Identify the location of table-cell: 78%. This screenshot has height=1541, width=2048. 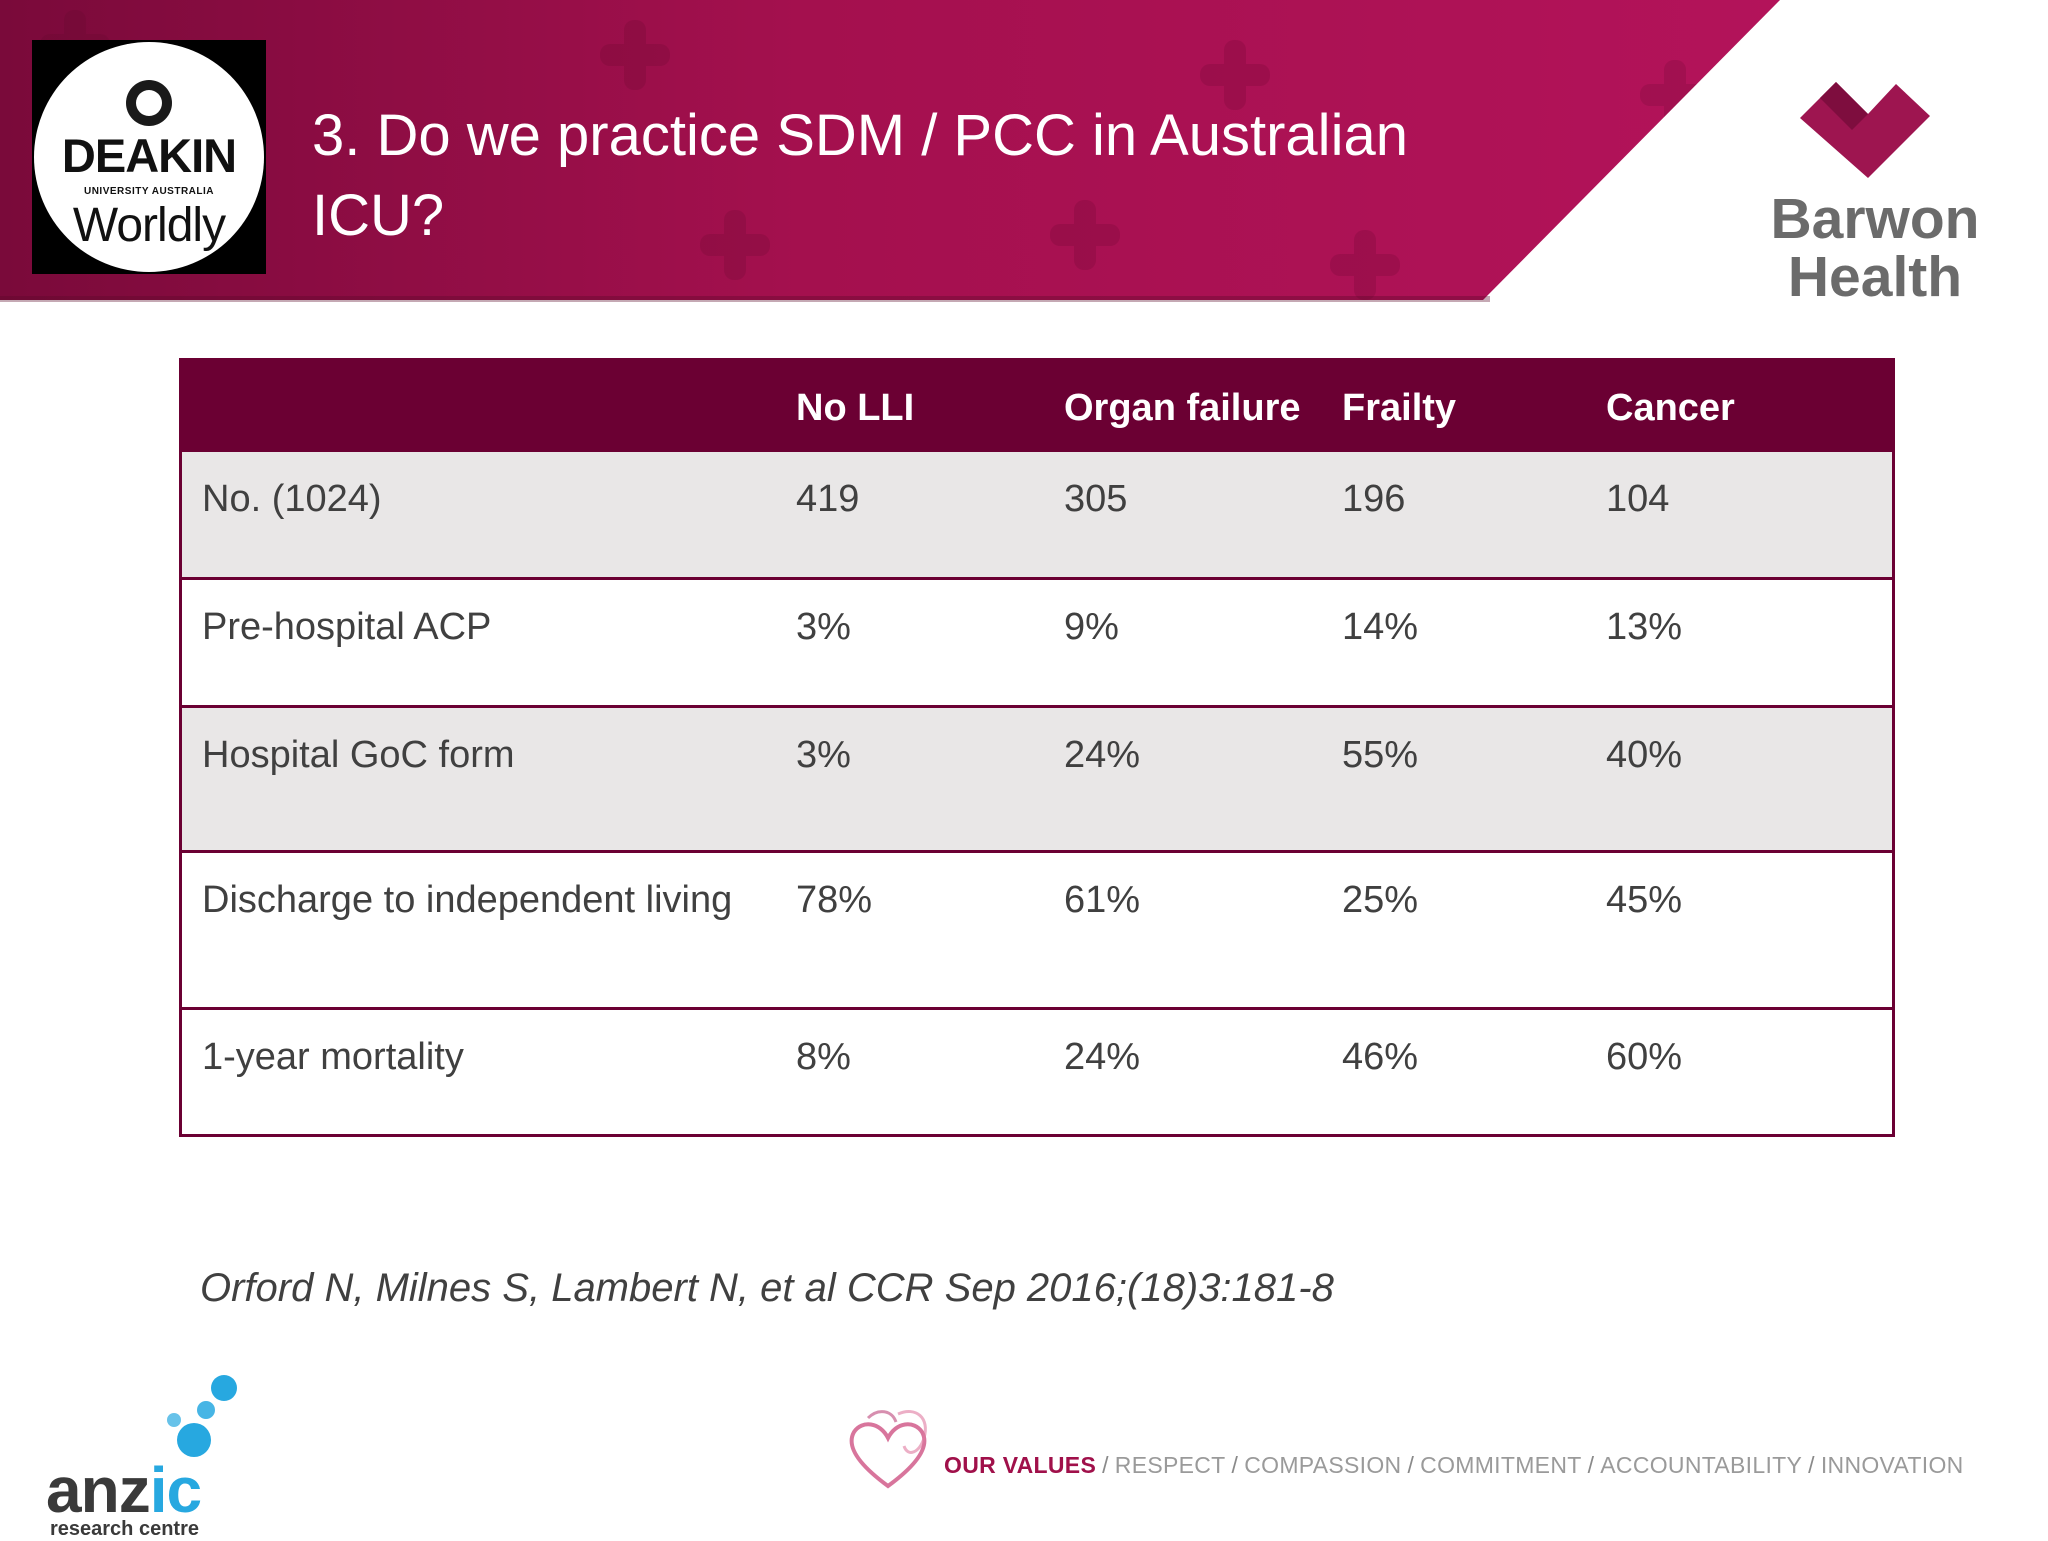
(910, 929).